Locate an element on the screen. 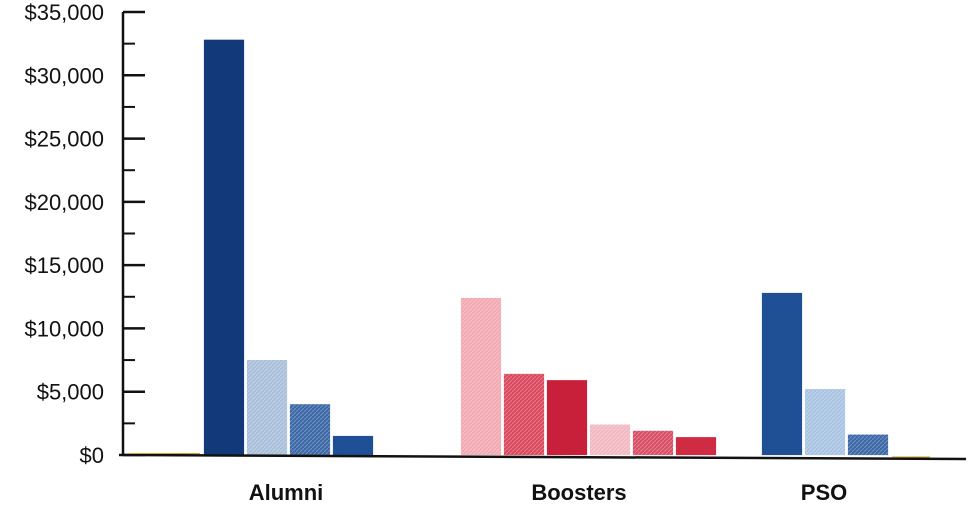 This screenshot has height=508, width=969. y-tick-label: $25,000 is located at coordinates (64, 139).